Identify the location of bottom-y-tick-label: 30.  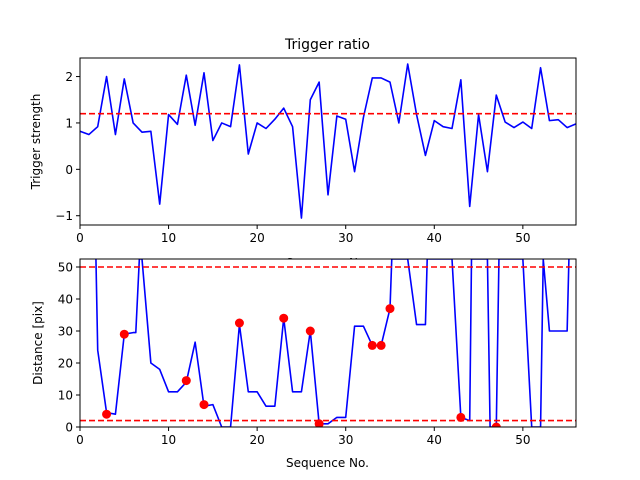
(65, 332).